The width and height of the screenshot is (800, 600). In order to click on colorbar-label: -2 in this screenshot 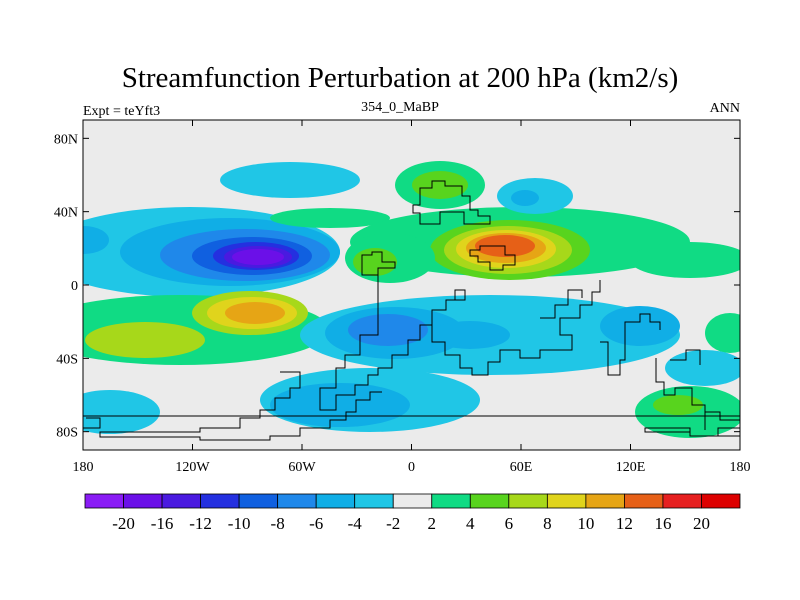, I will do `click(393, 523)`.